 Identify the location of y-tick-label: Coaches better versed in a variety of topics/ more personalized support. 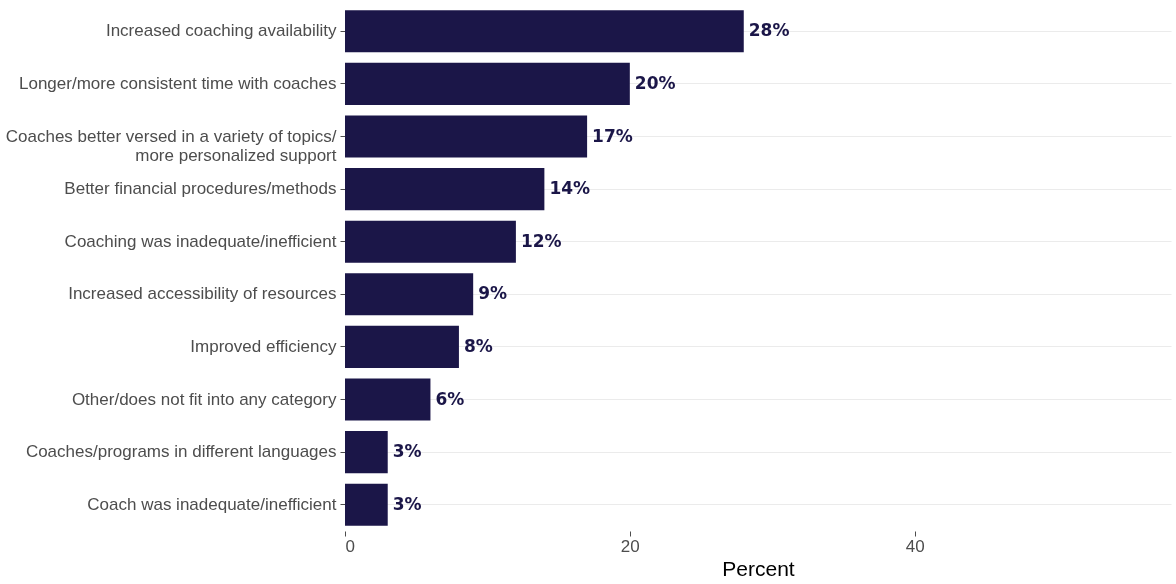
(171, 145).